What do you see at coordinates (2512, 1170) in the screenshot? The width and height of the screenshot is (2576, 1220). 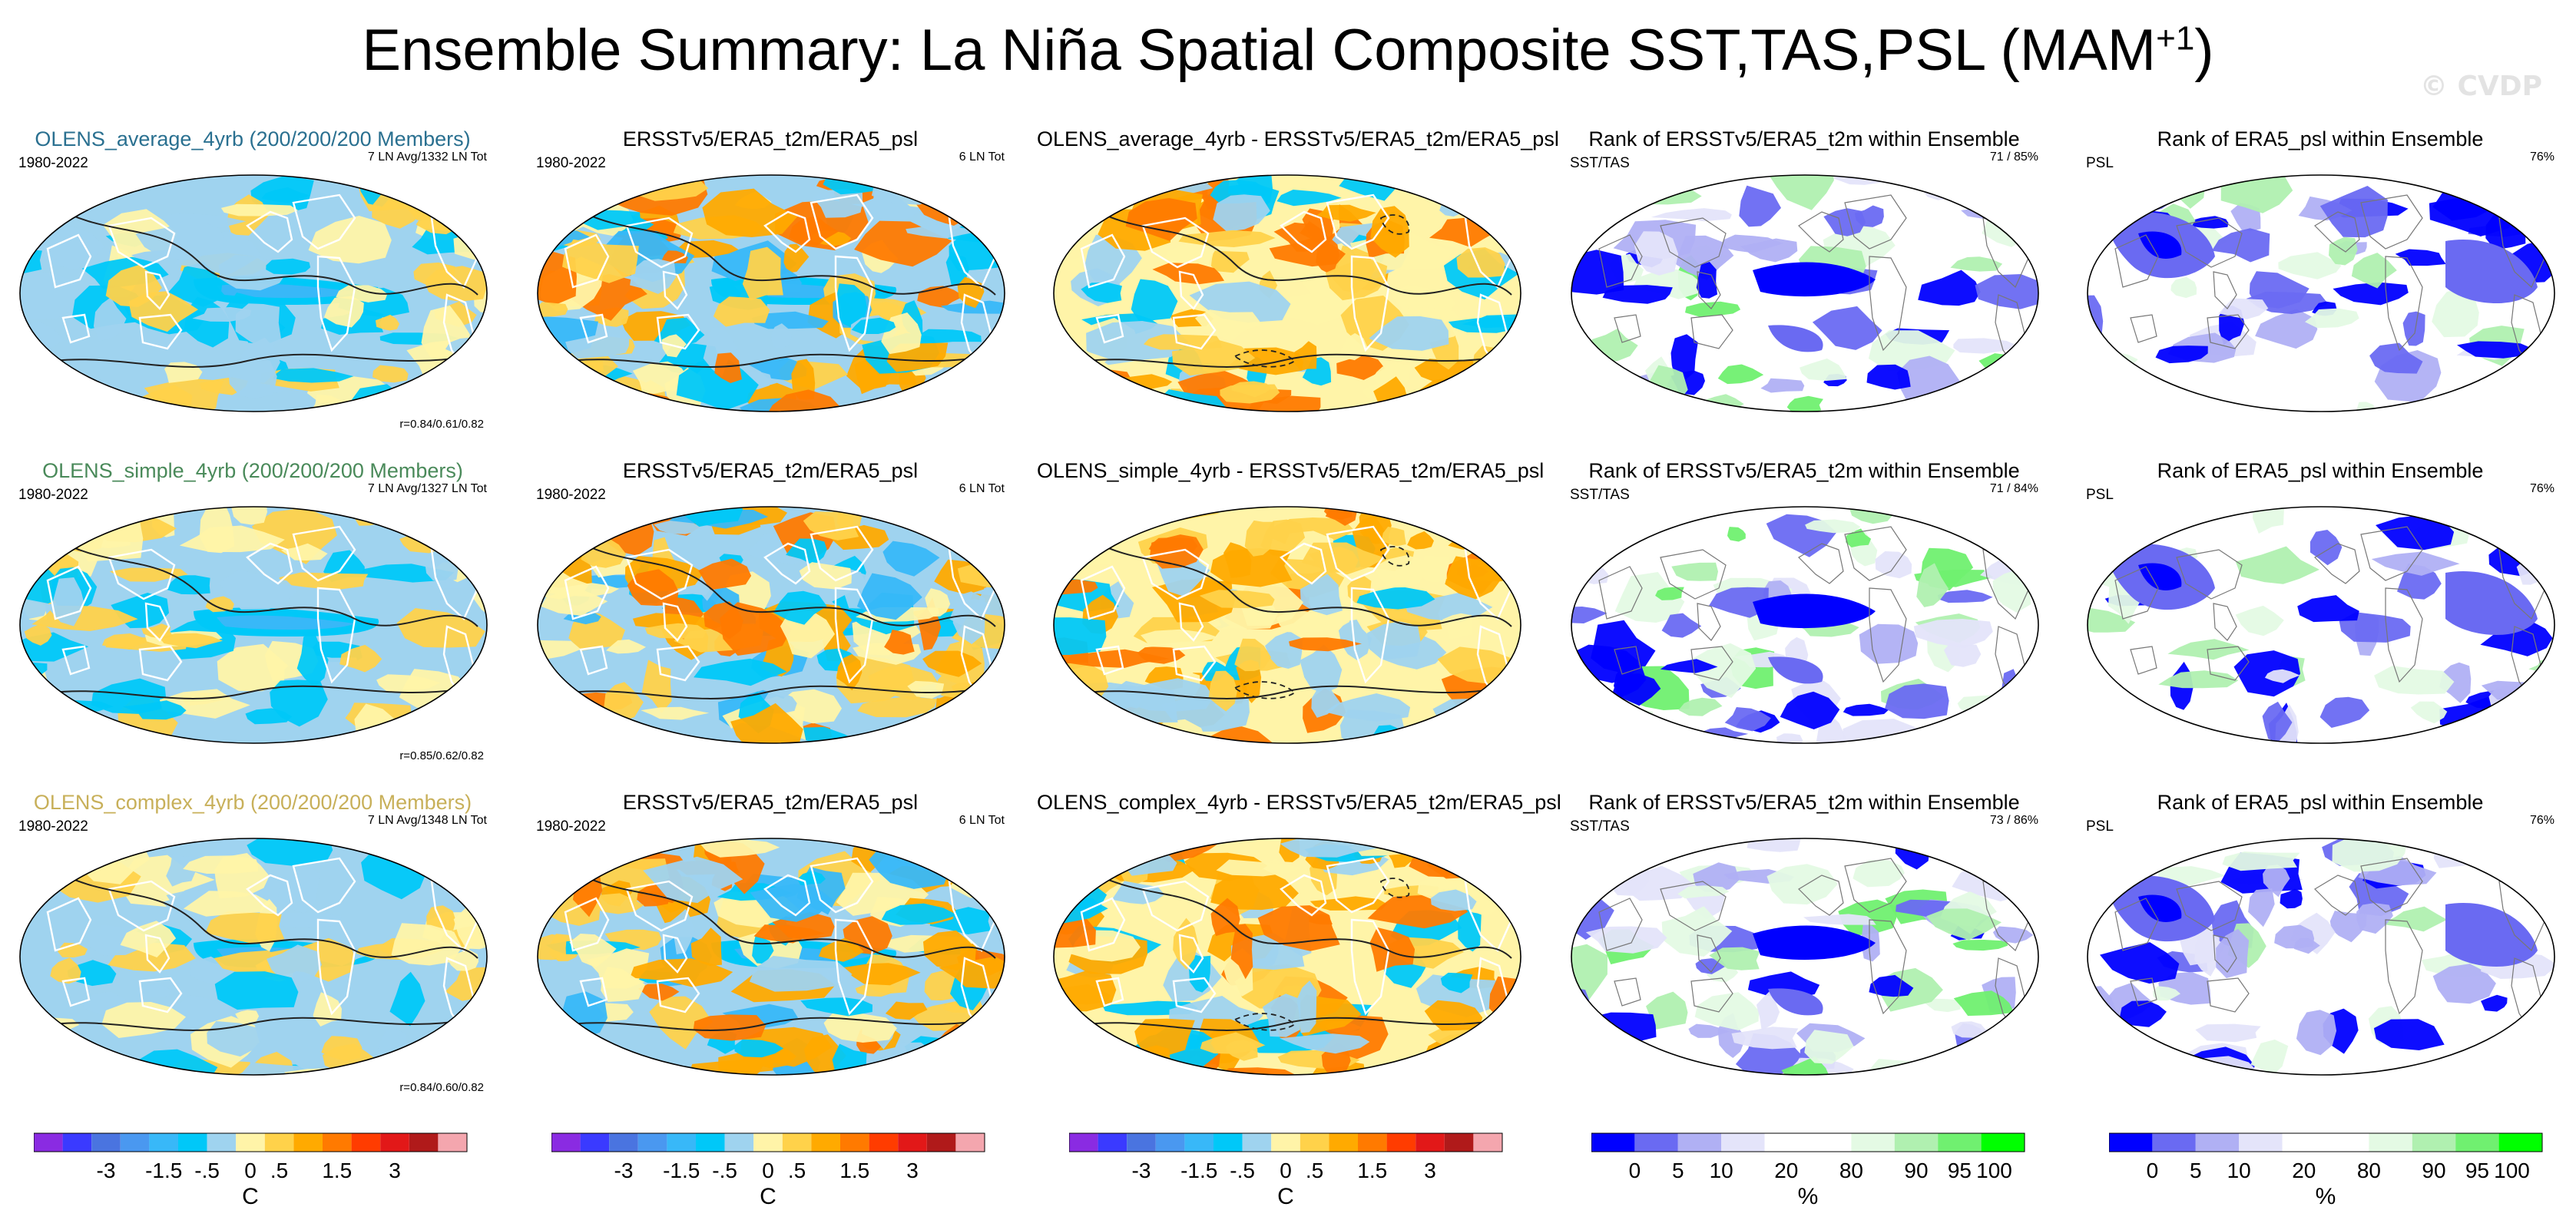 I see `colorbar-tick-label: 100` at bounding box center [2512, 1170].